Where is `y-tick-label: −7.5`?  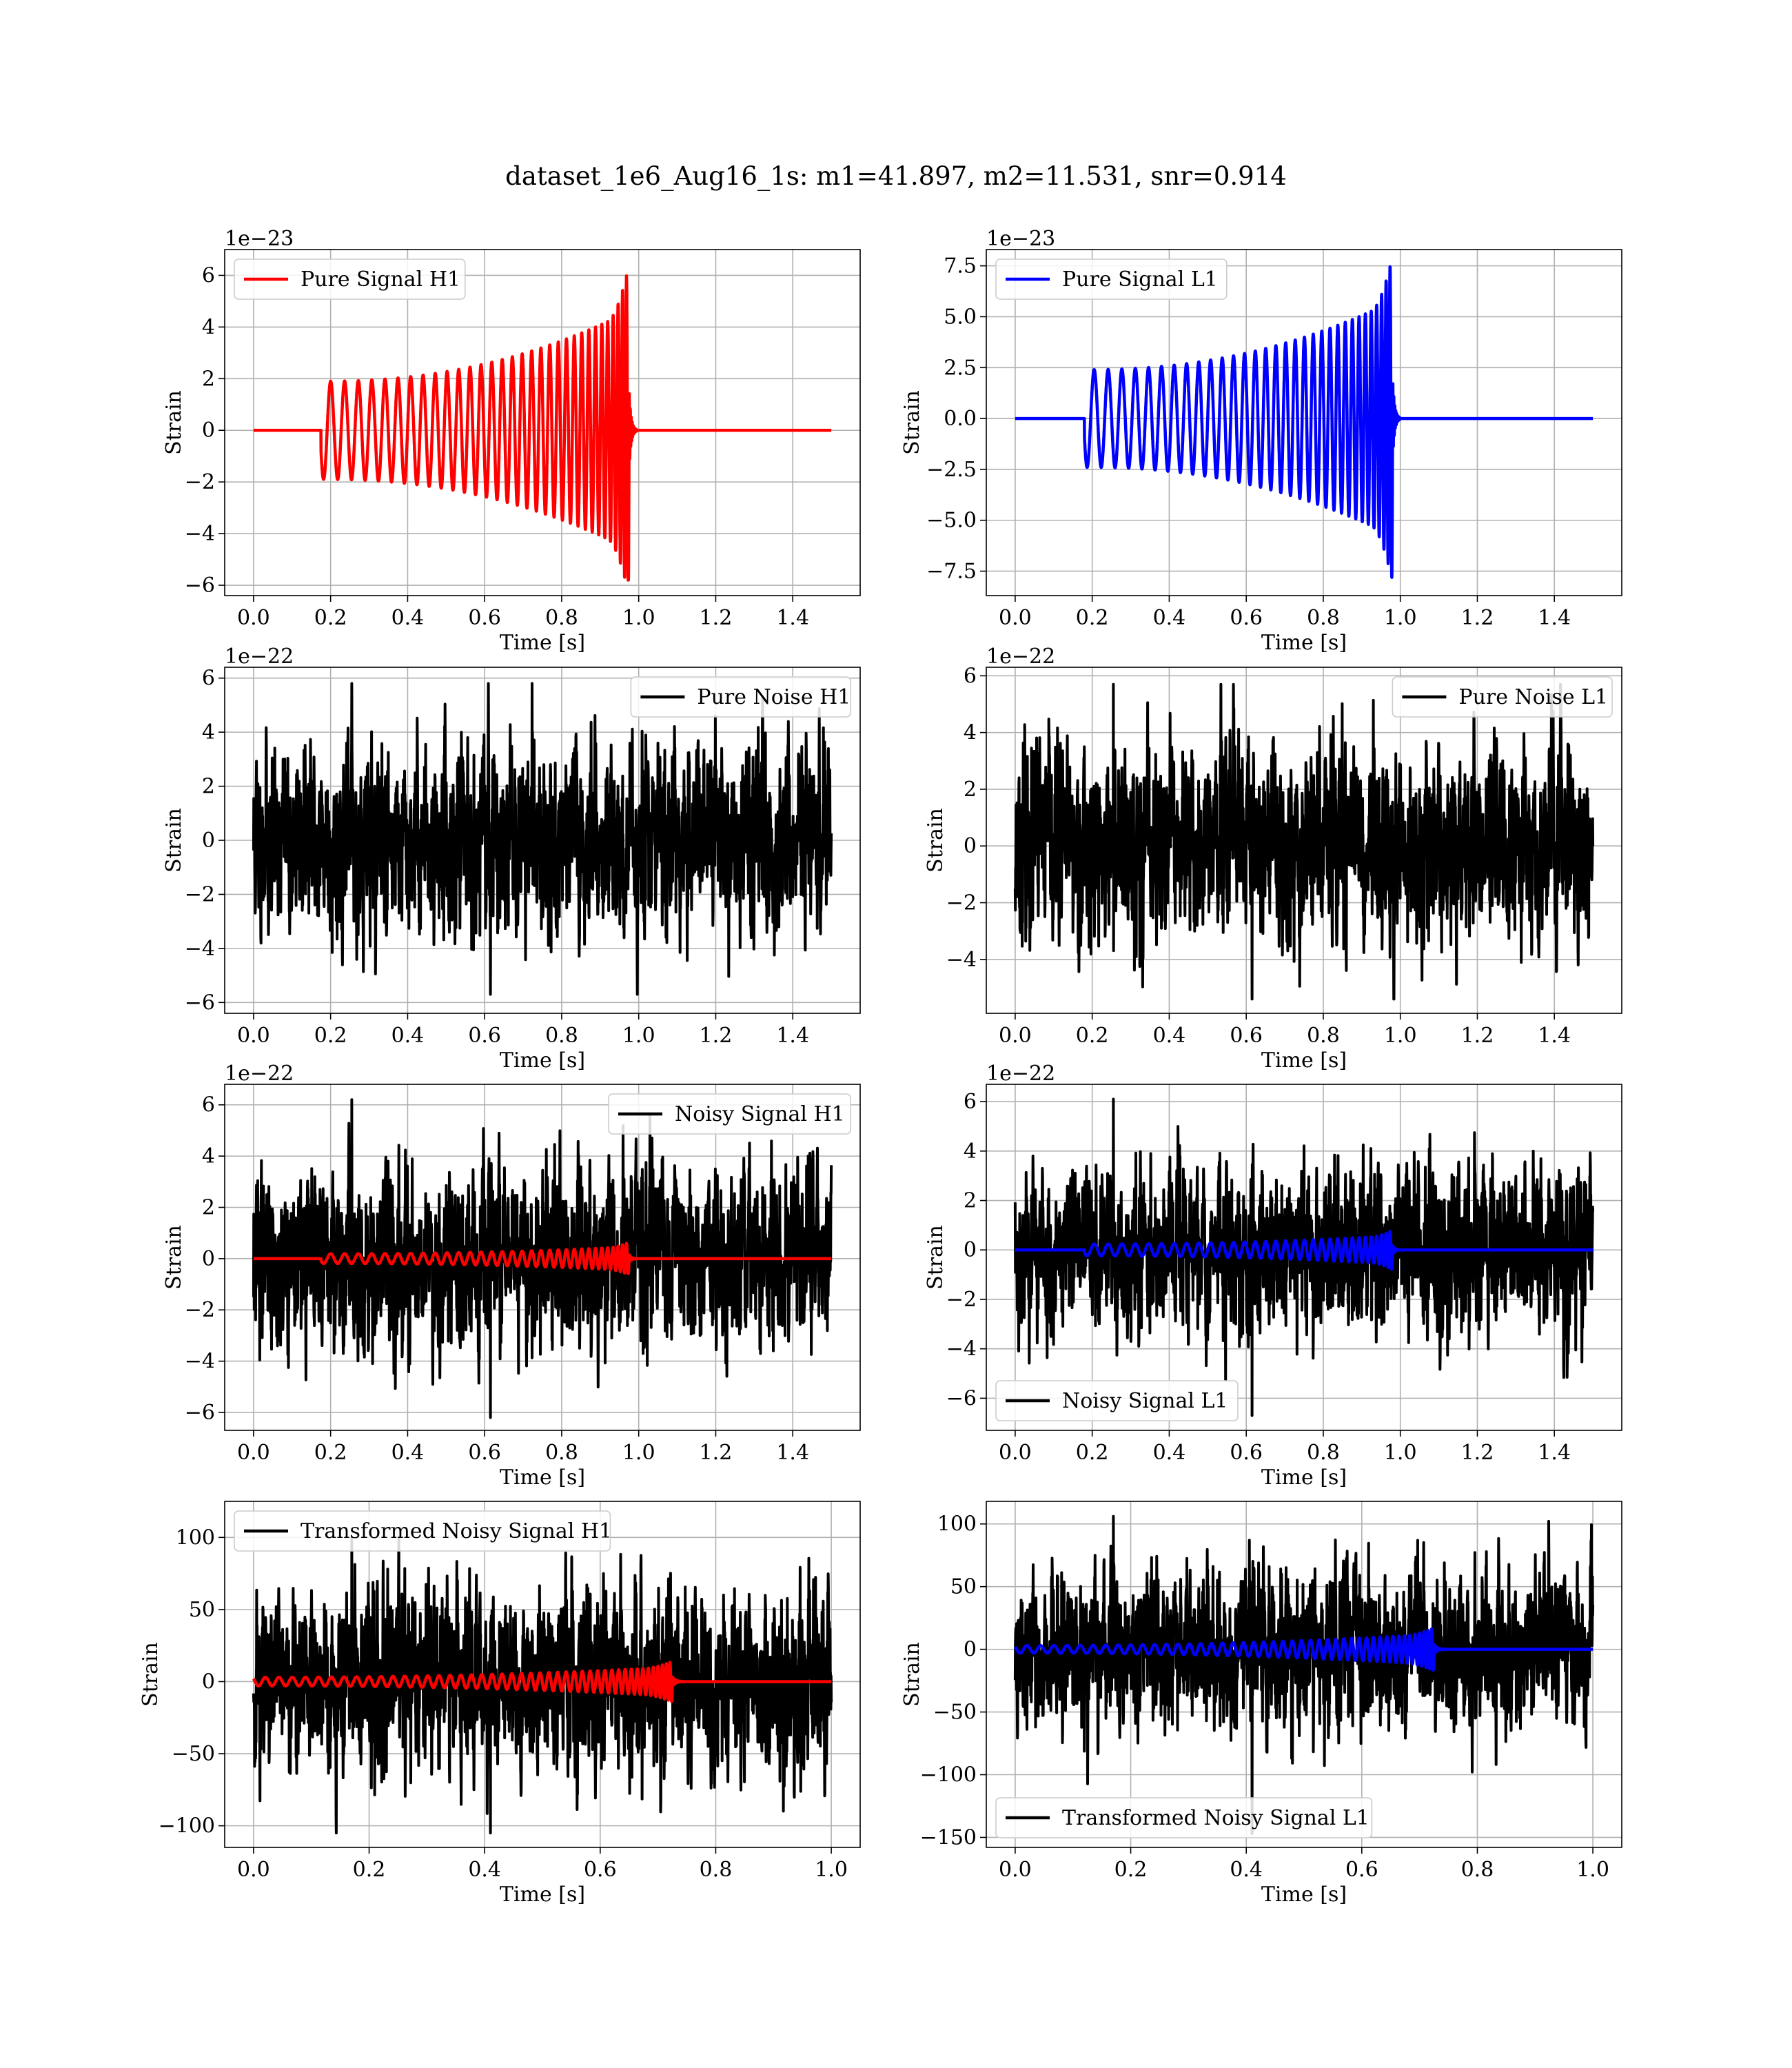
y-tick-label: −7.5 is located at coordinates (951, 572).